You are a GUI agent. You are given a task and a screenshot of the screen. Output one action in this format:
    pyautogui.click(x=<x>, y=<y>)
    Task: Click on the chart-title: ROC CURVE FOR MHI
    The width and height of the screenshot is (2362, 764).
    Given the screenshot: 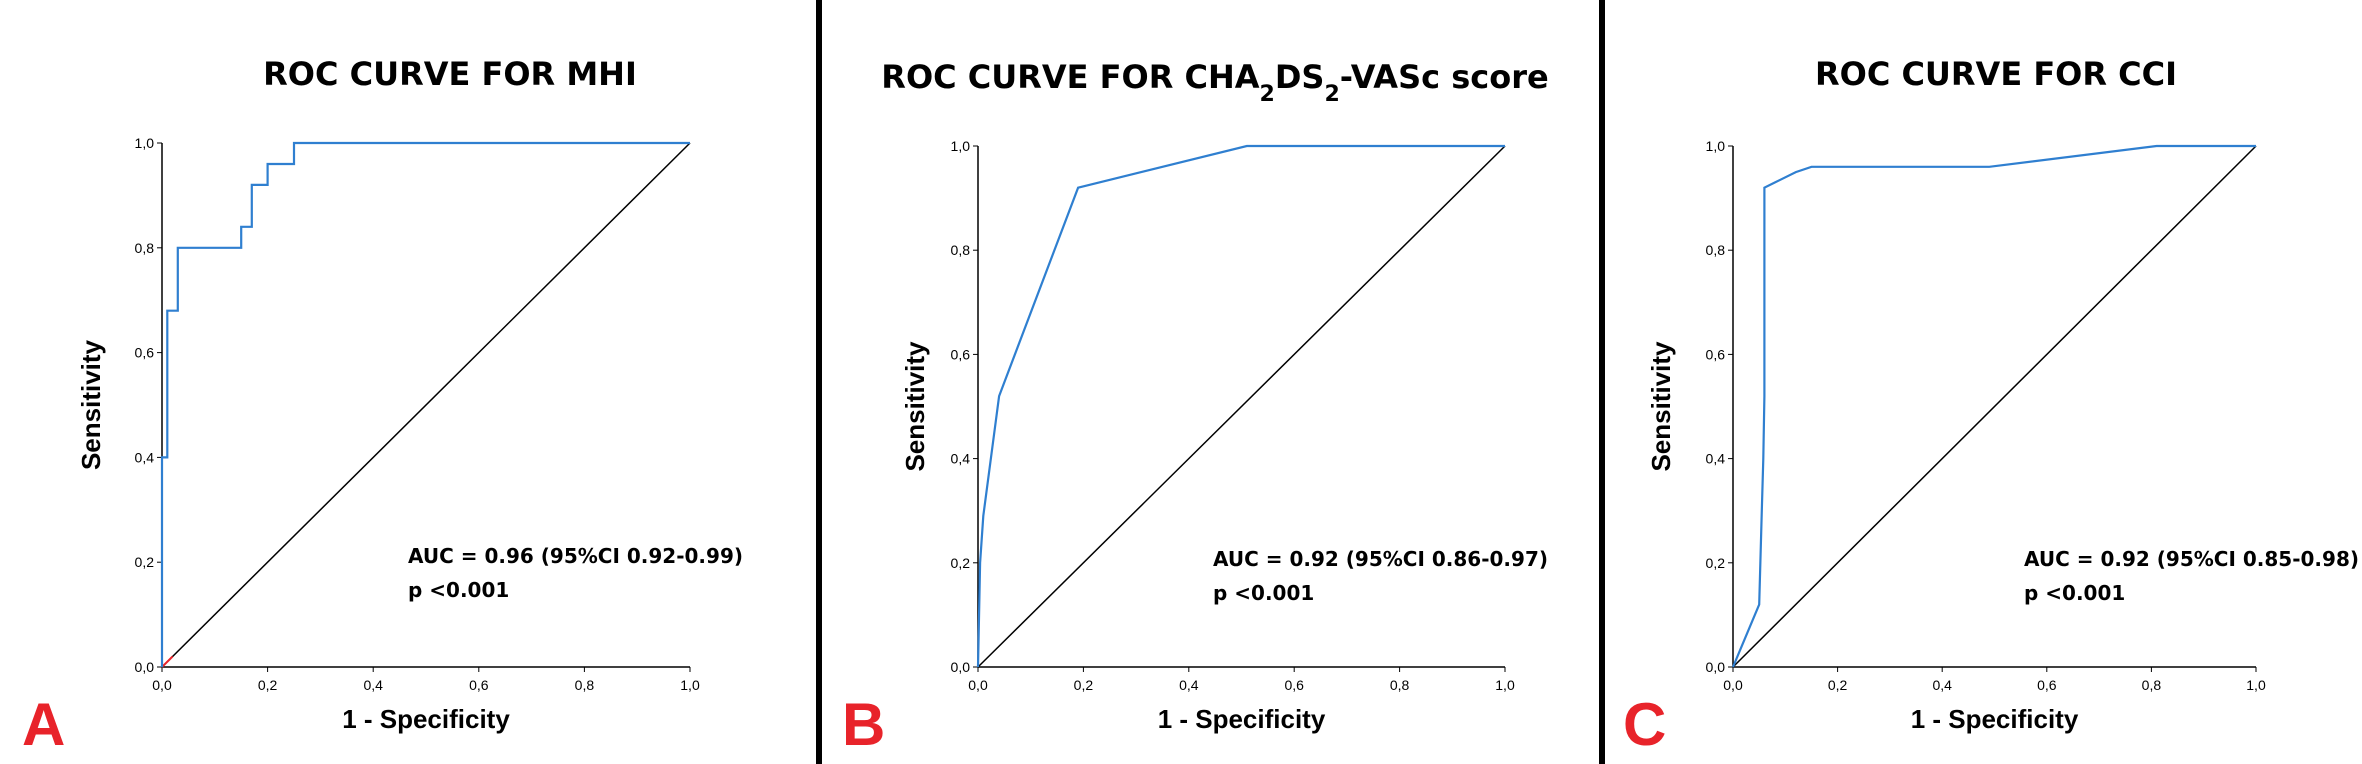 What is the action you would take?
    pyautogui.click(x=450, y=74)
    